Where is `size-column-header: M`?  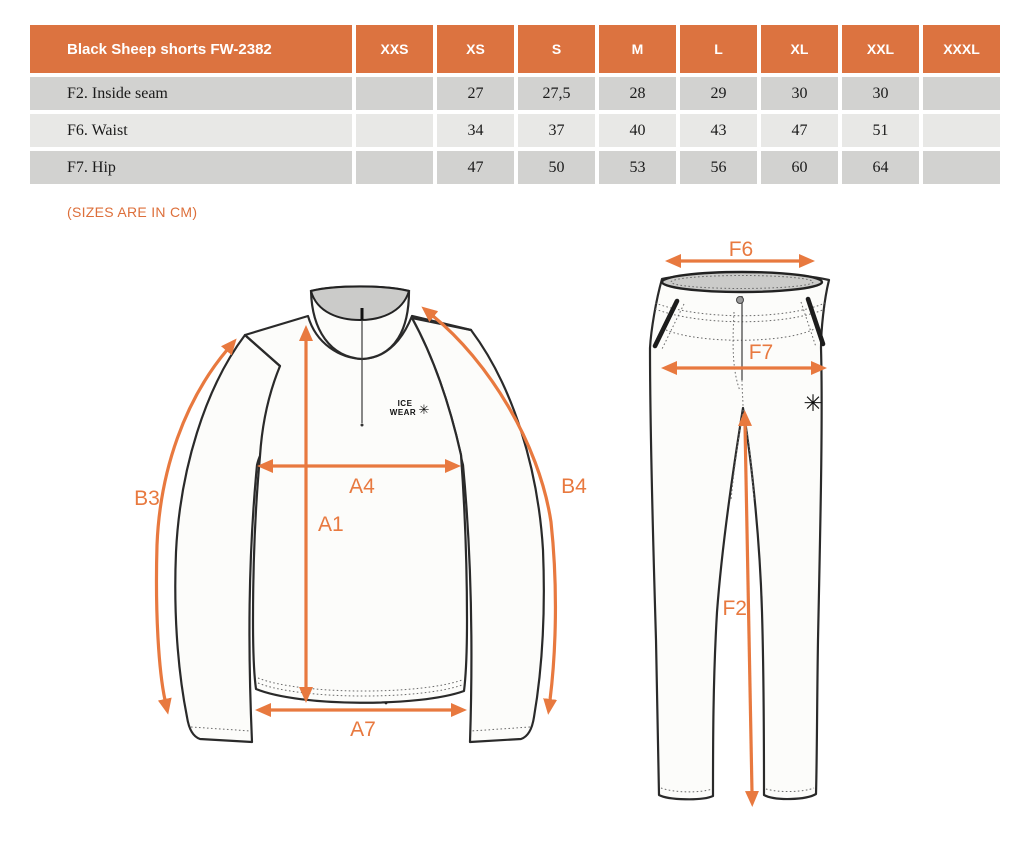
size-column-header: M is located at coordinates (637, 49).